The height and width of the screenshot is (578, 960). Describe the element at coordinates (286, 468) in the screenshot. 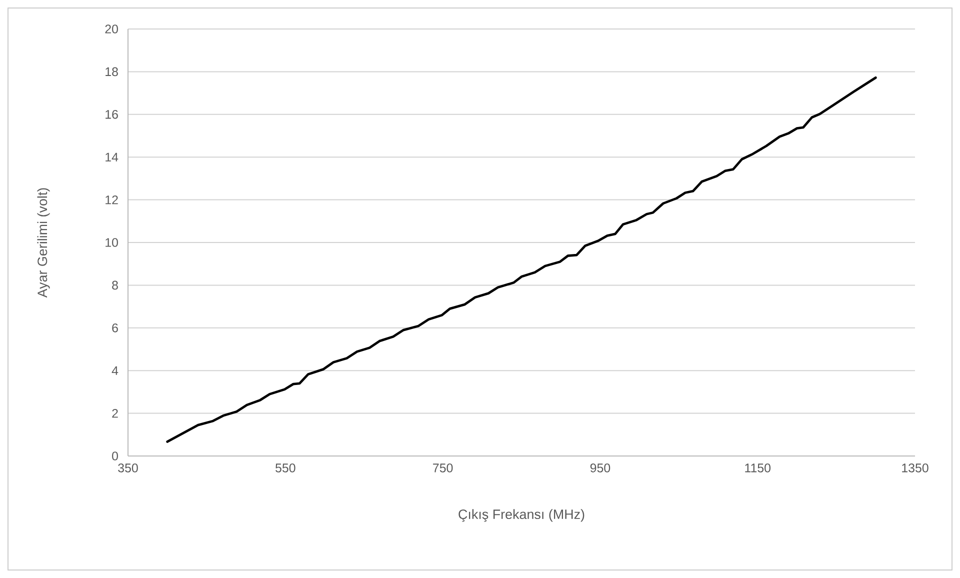

I see `x-tick-label: 550` at that location.